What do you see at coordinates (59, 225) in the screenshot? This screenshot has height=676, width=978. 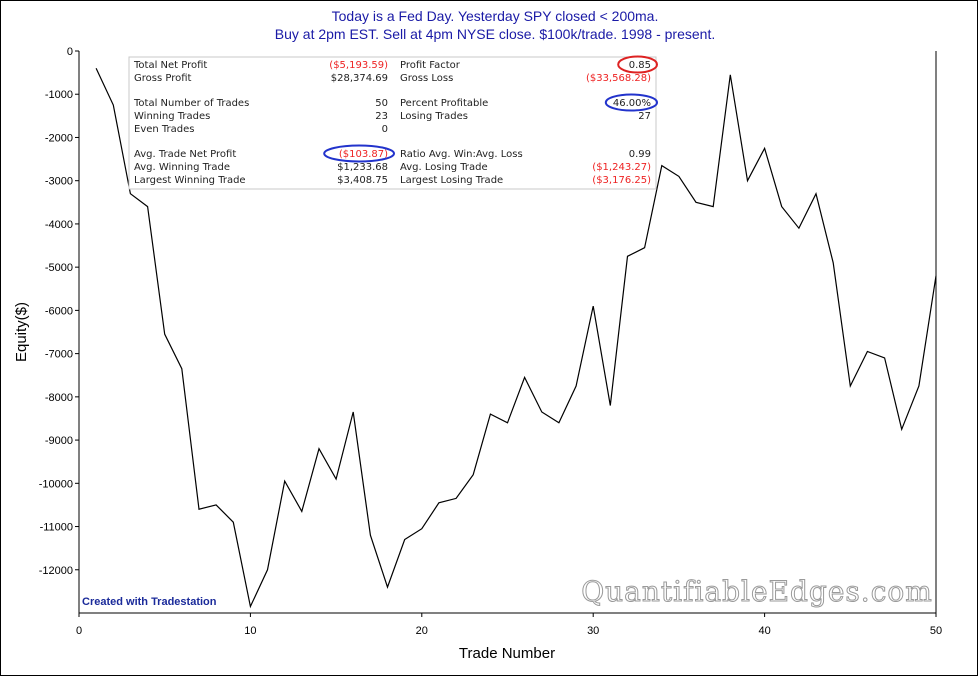 I see `y-tick-label: -4000` at bounding box center [59, 225].